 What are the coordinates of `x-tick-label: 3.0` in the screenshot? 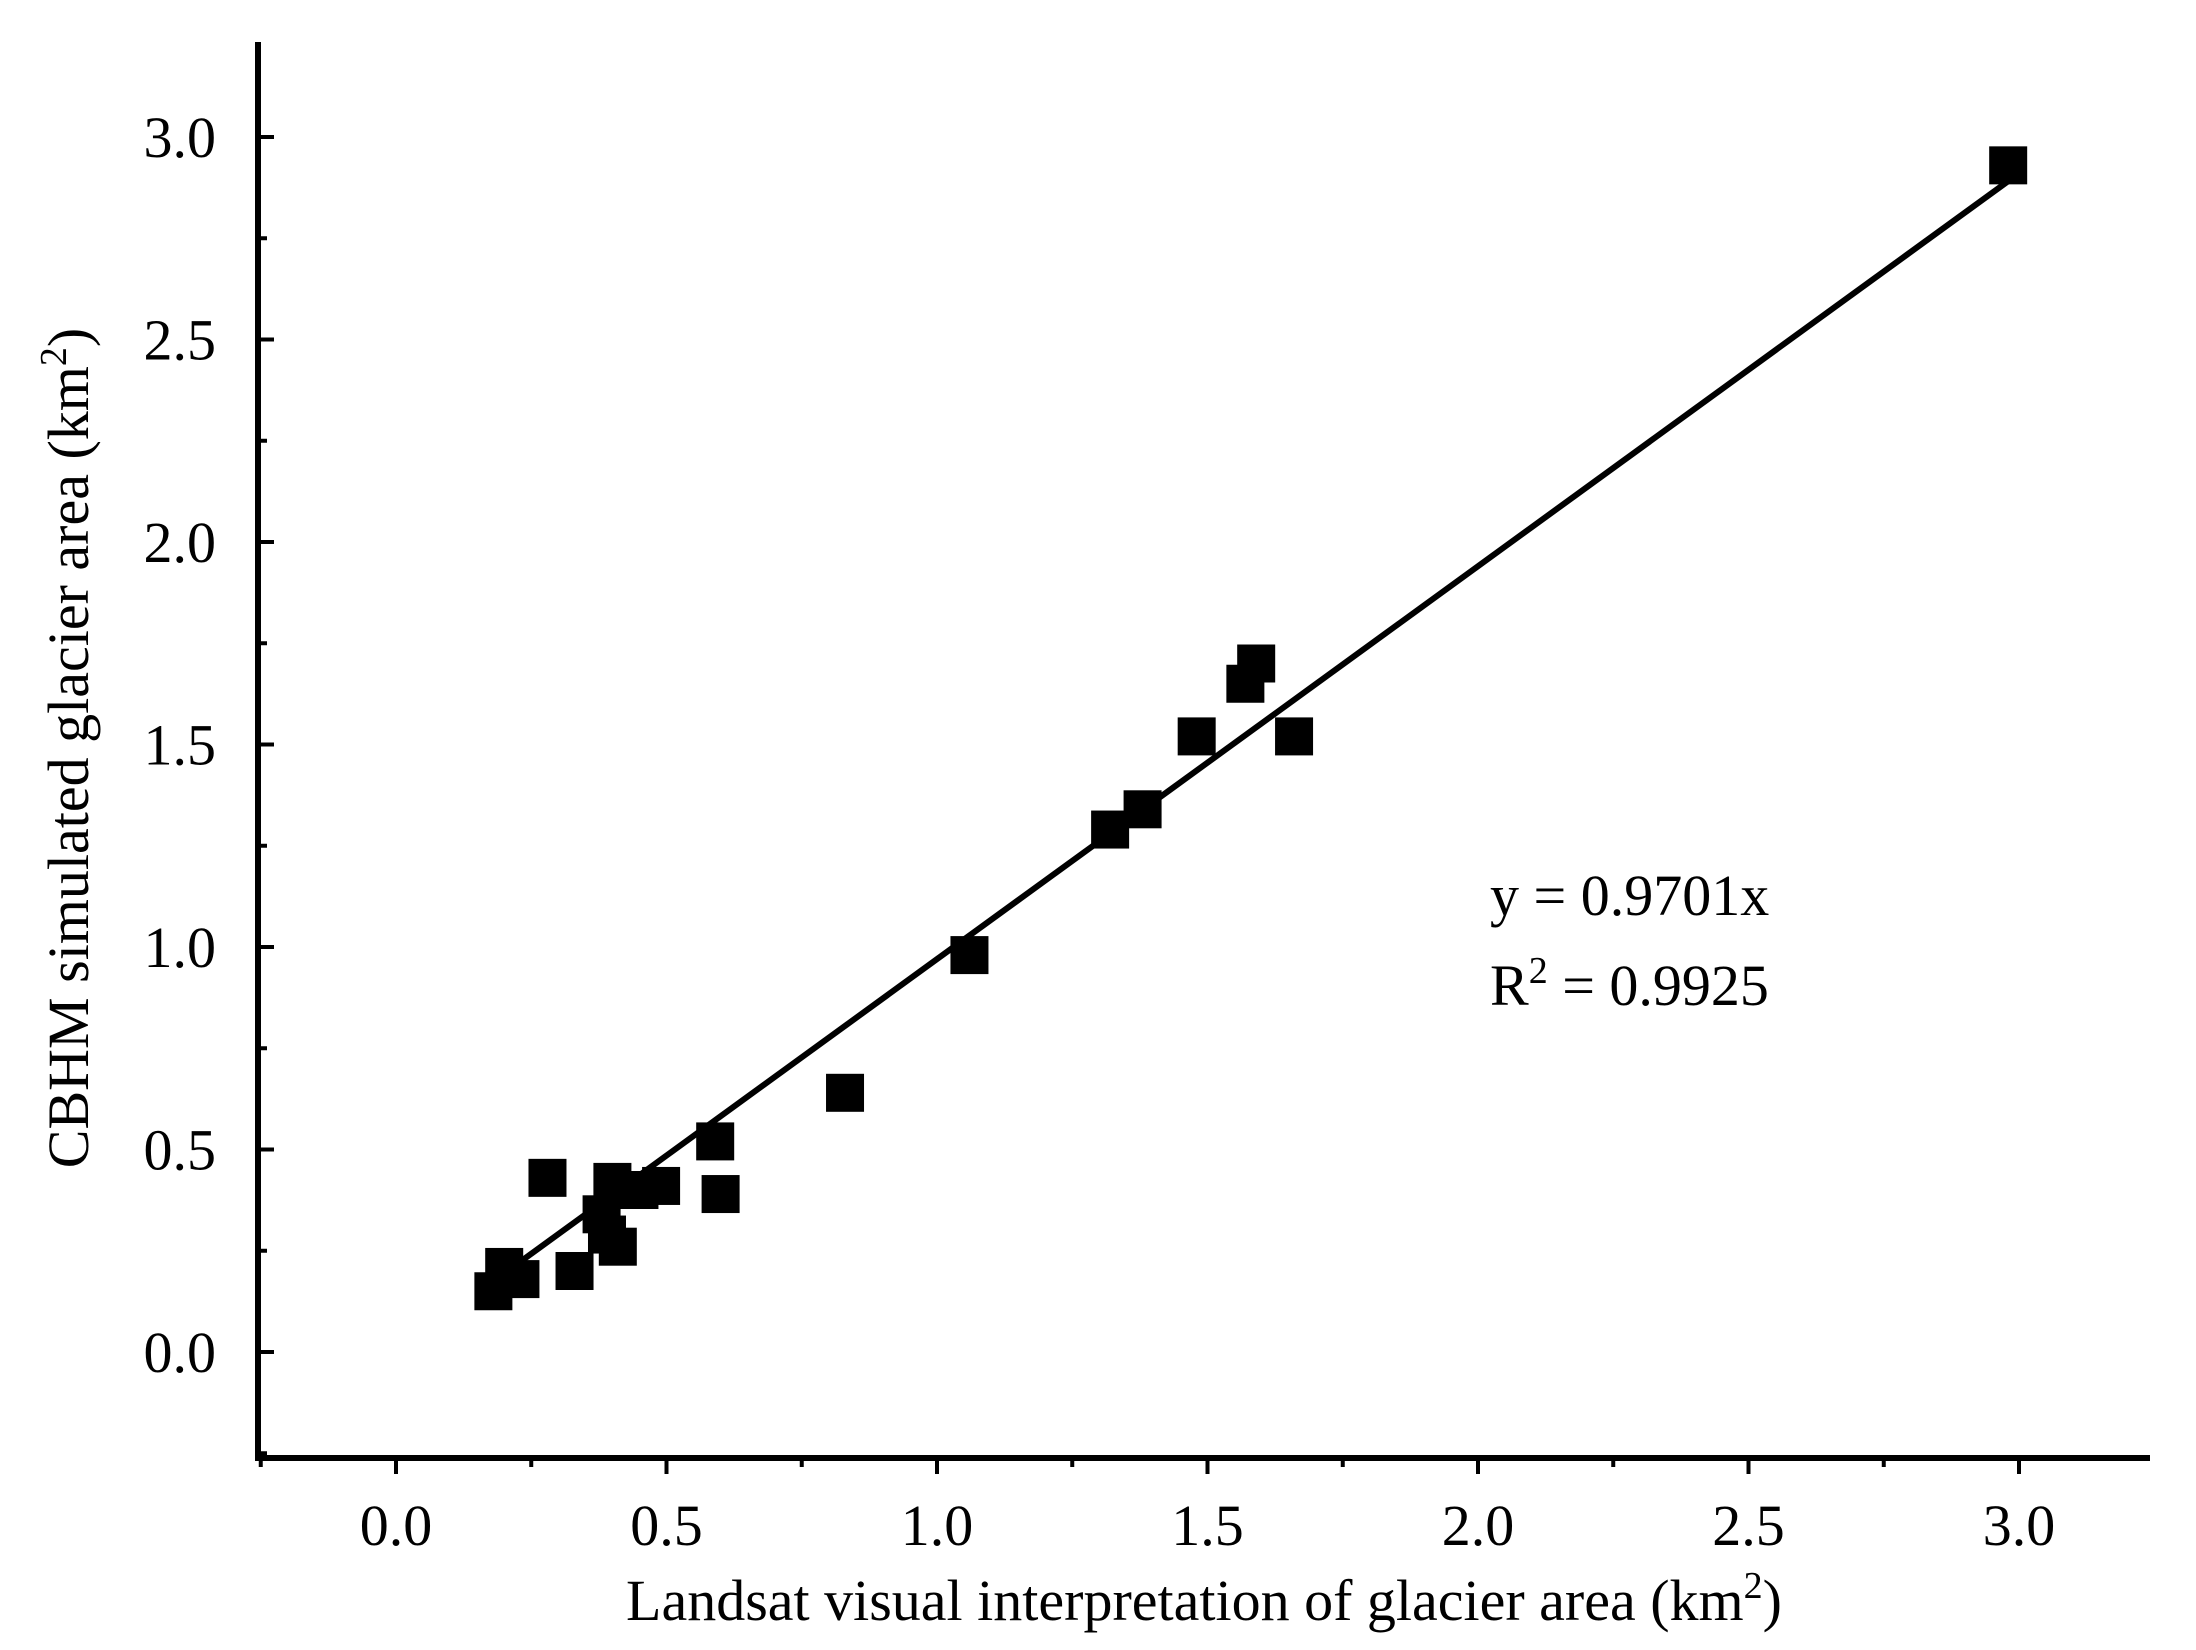 It's located at (2019, 1525).